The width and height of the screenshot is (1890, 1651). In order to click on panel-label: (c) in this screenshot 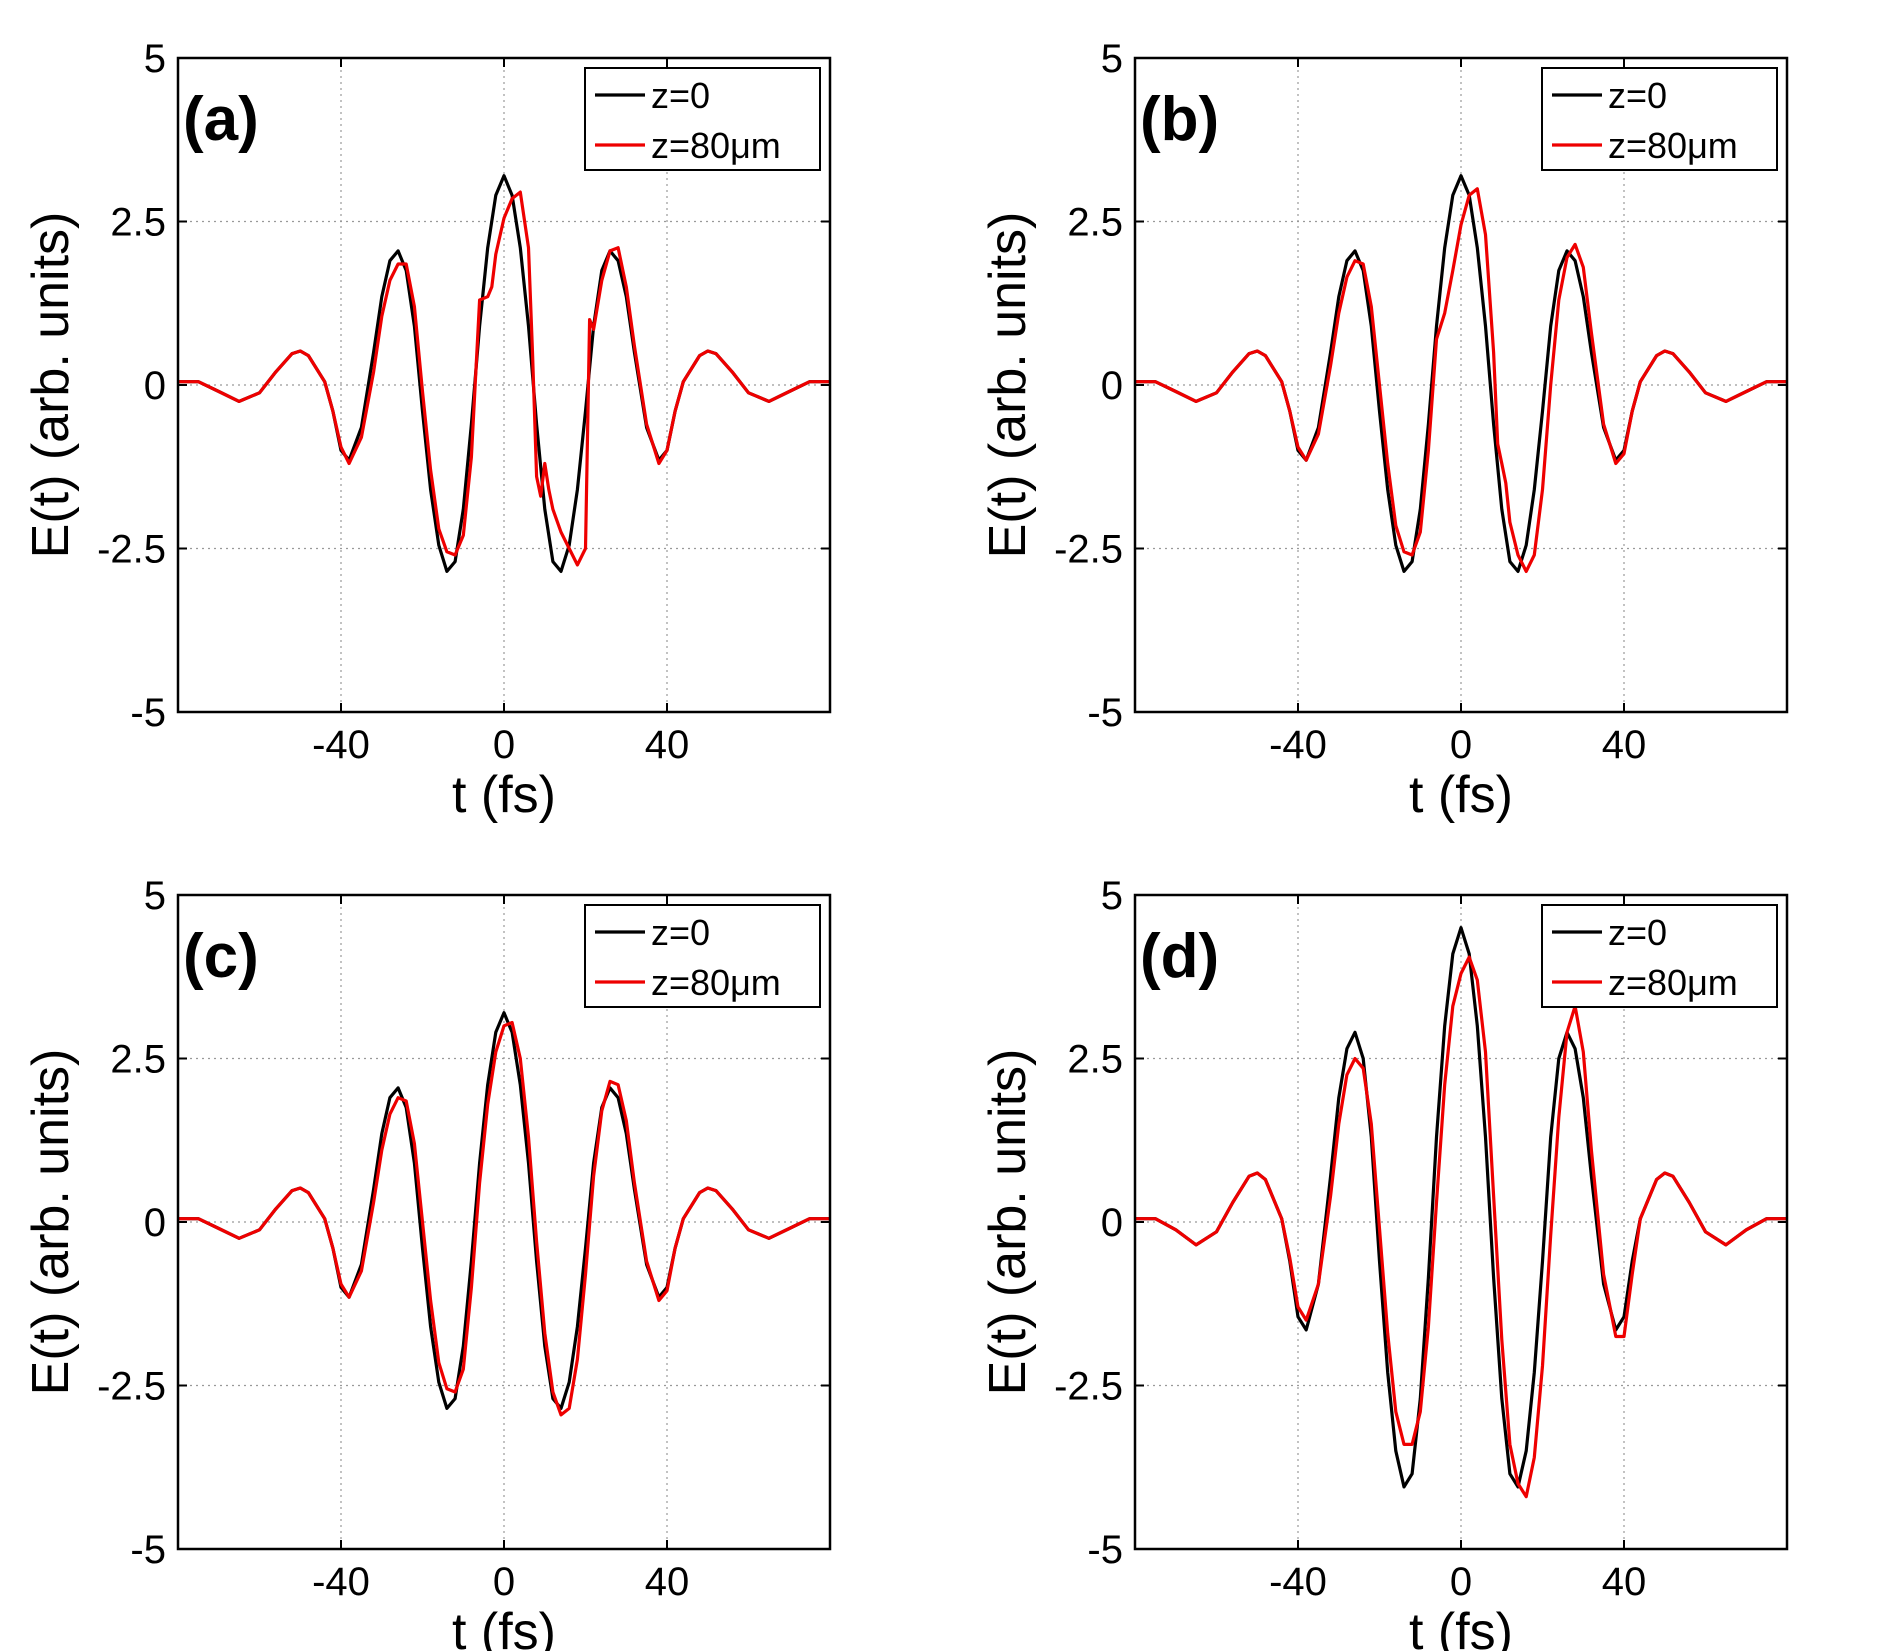, I will do `click(221, 956)`.